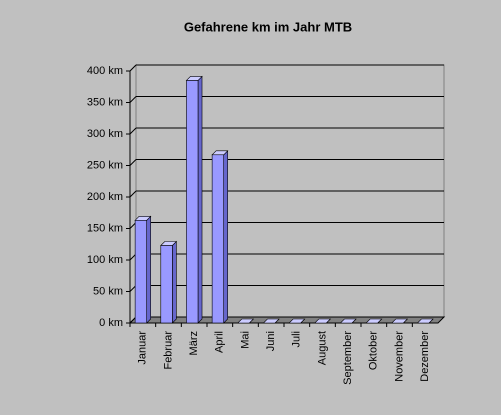 This screenshot has height=415, width=501. Describe the element at coordinates (348, 358) in the screenshot. I see `x-tick-label: September` at that location.